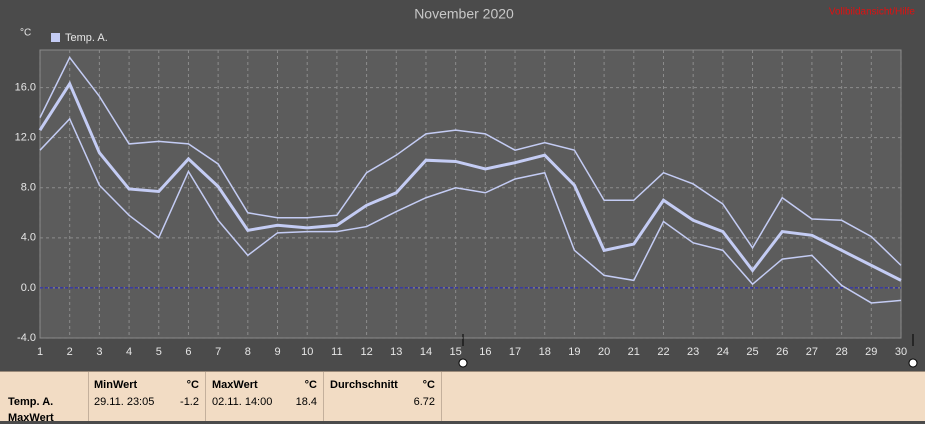 This screenshot has width=925, height=424. Describe the element at coordinates (188, 352) in the screenshot. I see `x-tick-label: 6` at that location.